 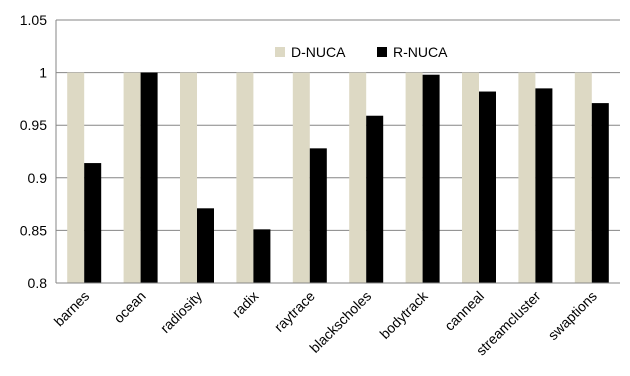 I want to click on bar-r-nuca-bodytrack, so click(x=431, y=178).